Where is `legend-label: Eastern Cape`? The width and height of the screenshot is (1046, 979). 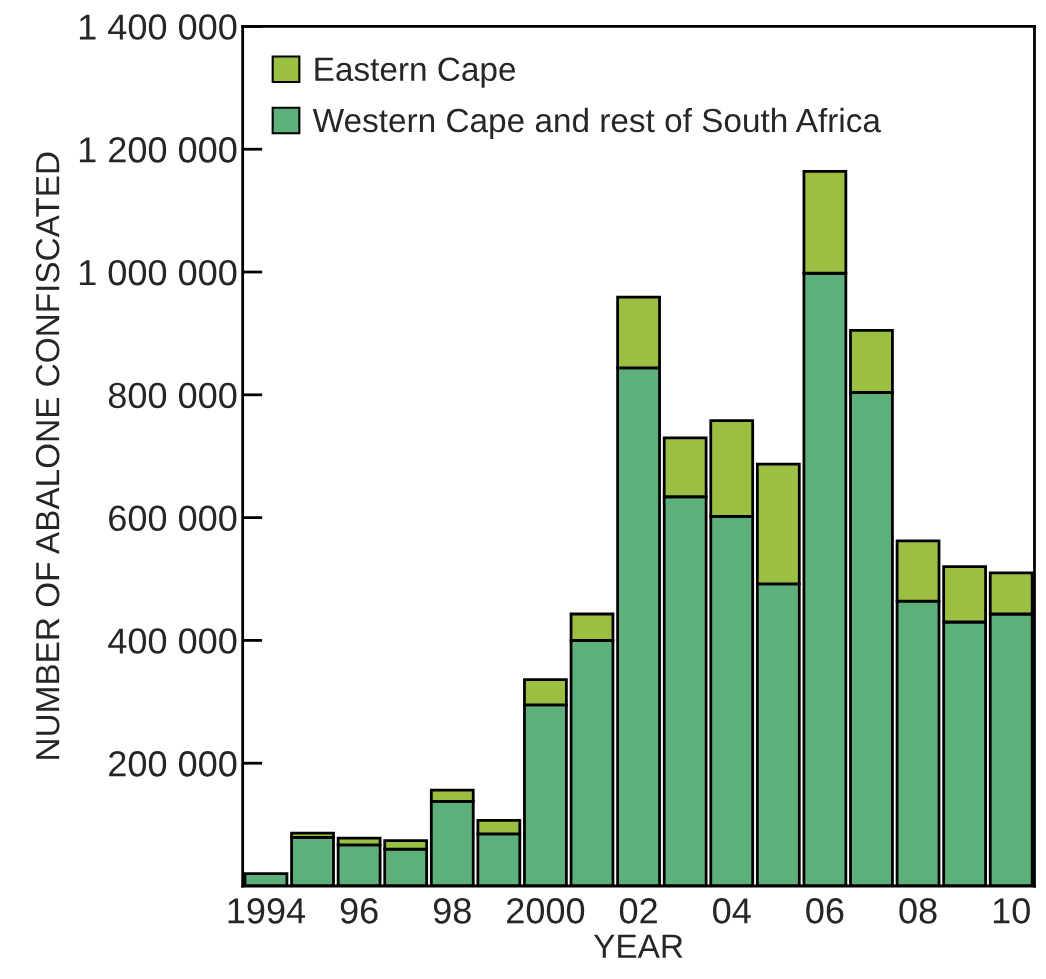 legend-label: Eastern Cape is located at coordinates (415, 72).